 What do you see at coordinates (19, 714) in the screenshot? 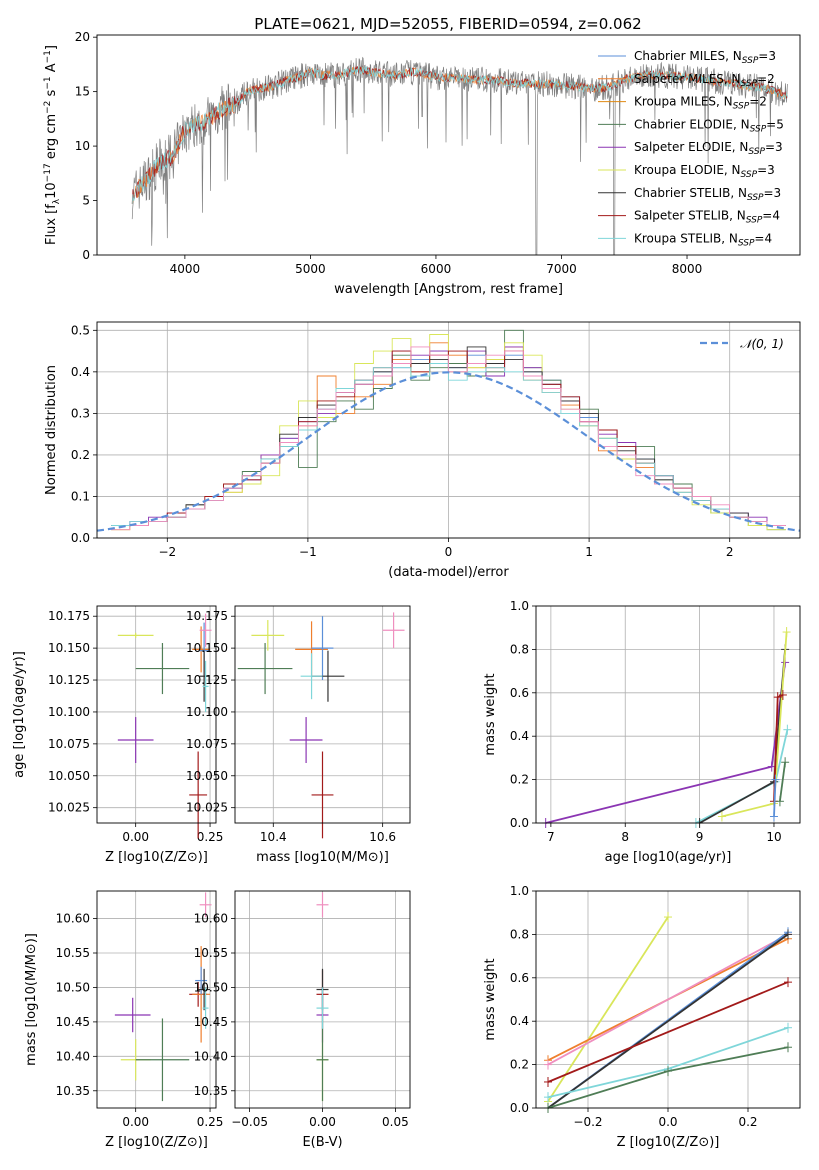
I see `y-axis-label: age [log10(age/yr)]` at bounding box center [19, 714].